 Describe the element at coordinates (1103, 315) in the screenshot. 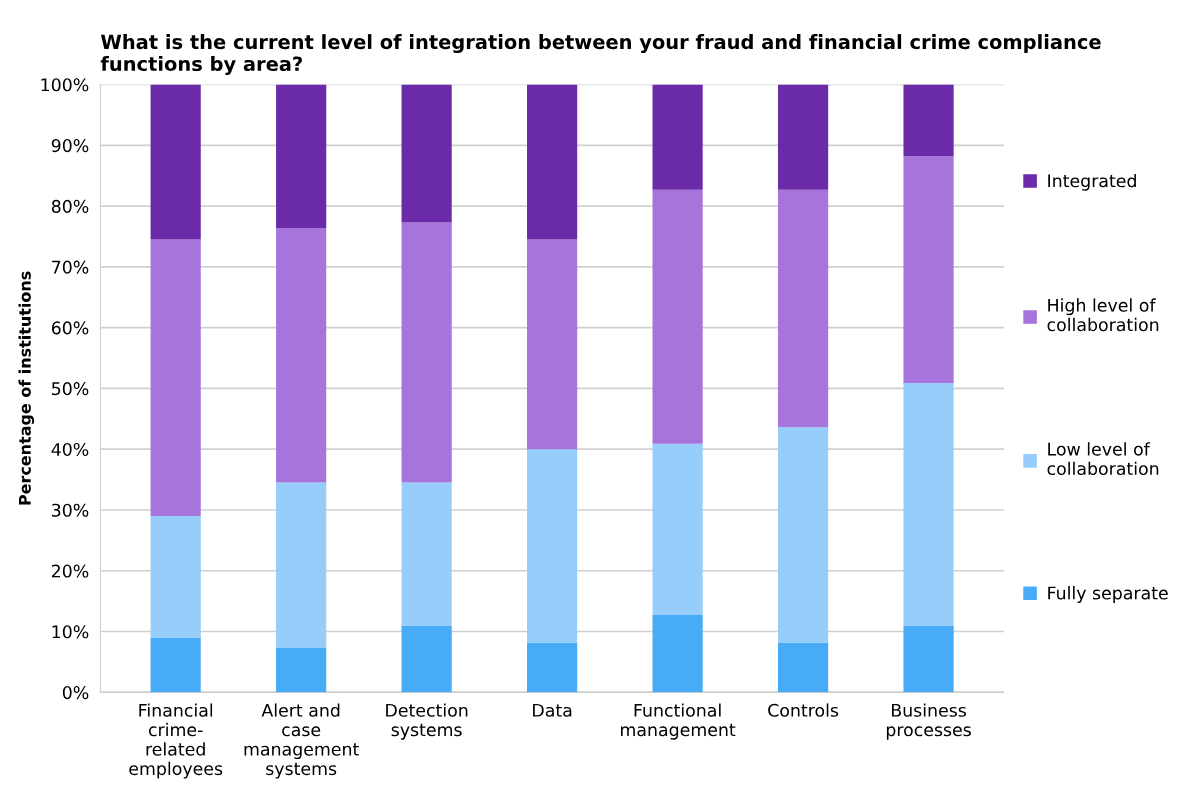

I see `legend-label: High level of collaboration` at that location.